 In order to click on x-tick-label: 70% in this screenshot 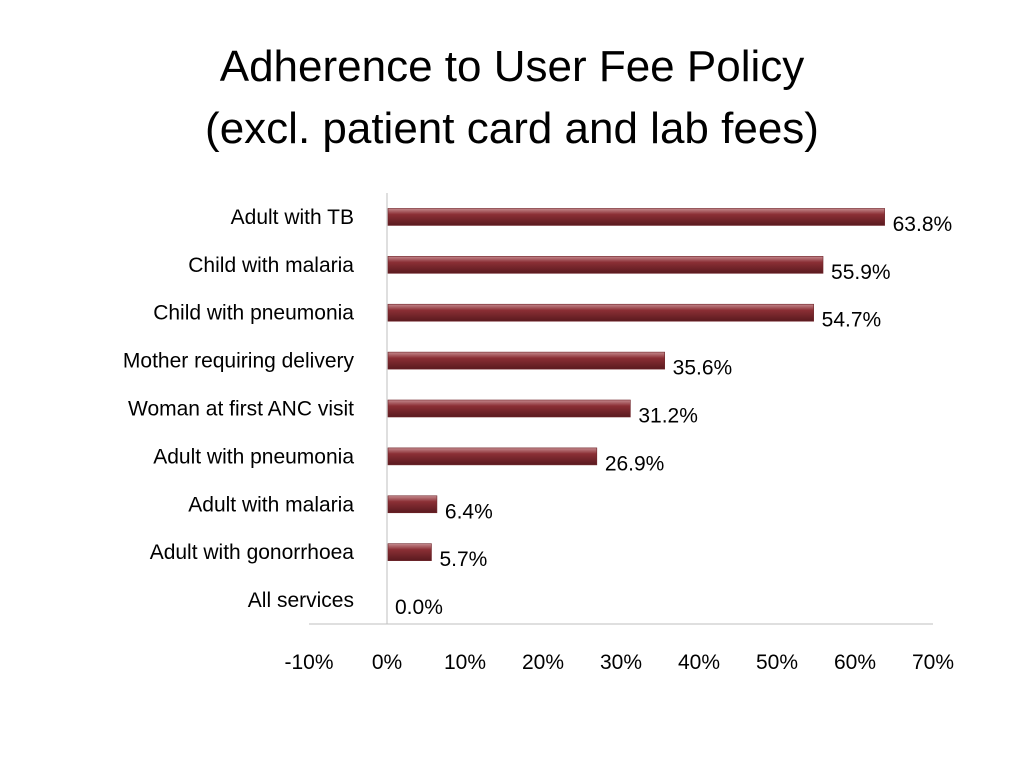, I will do `click(933, 662)`.